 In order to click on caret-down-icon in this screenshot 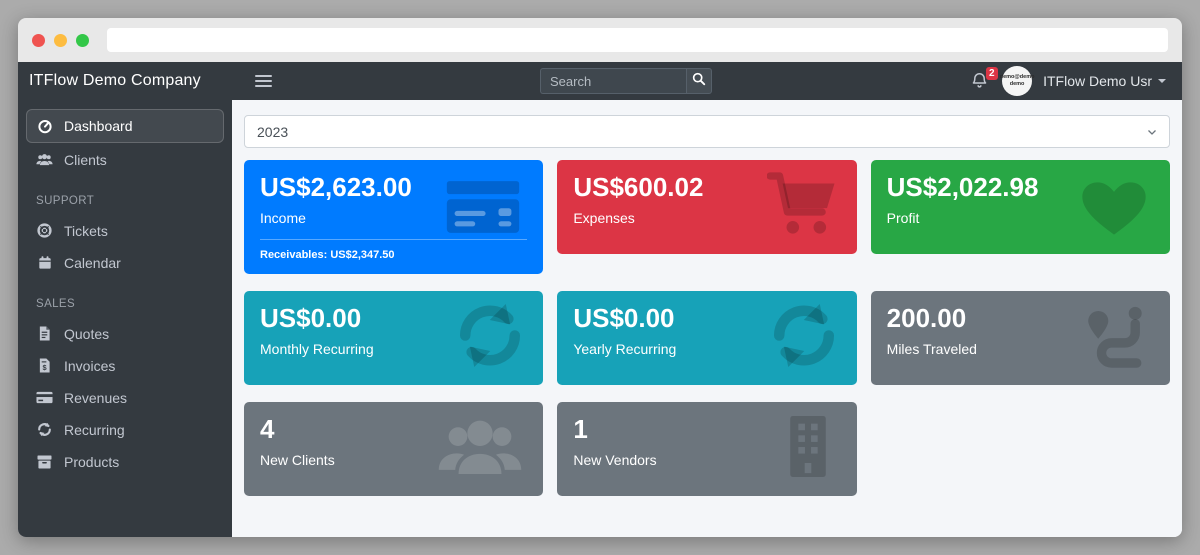, I will do `click(1162, 81)`.